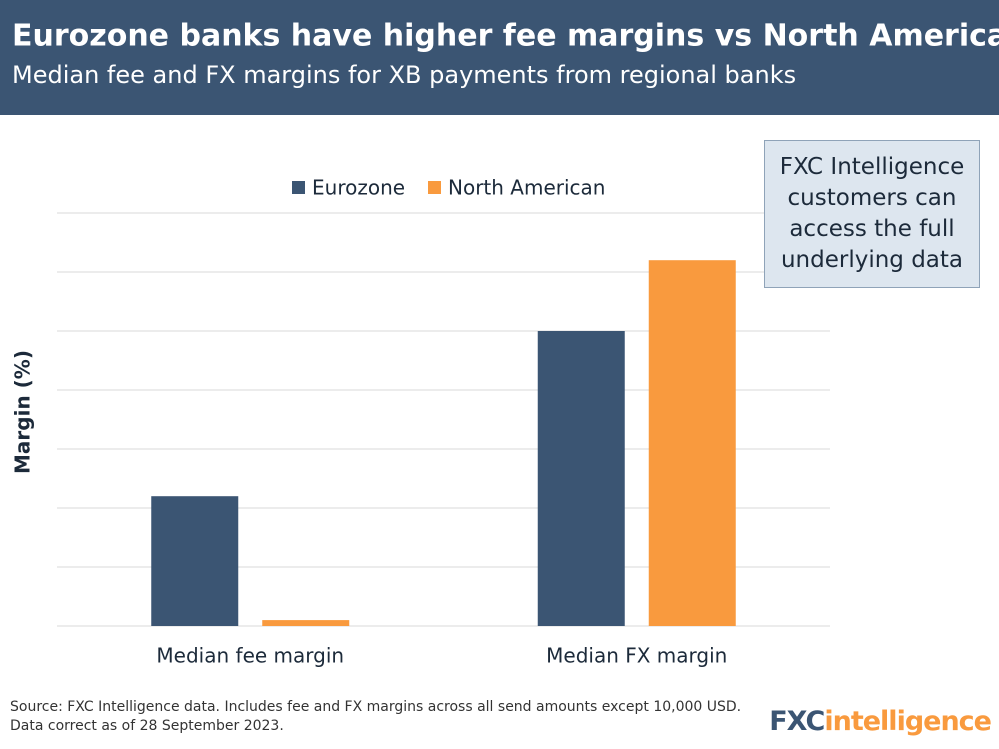 Image resolution: width=999 pixels, height=749 pixels. Describe the element at coordinates (908, 721) in the screenshot. I see `logo-part: intelligence` at that location.